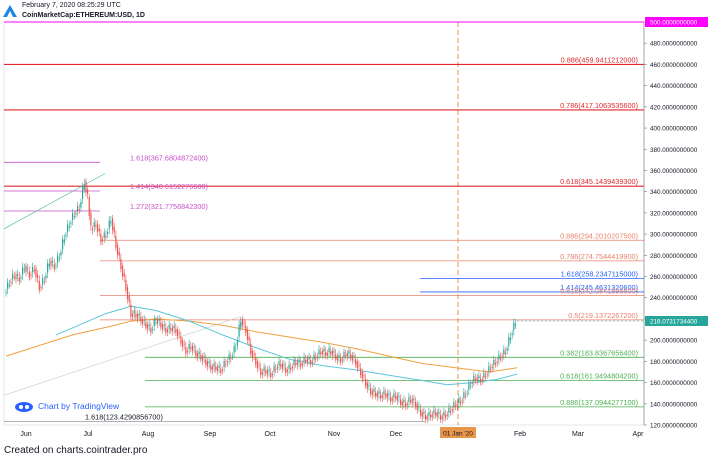 The image size is (710, 460). I want to click on chart-symbol: CoinMarketCap:ETHEREUM:USD, 1D, so click(83, 15).